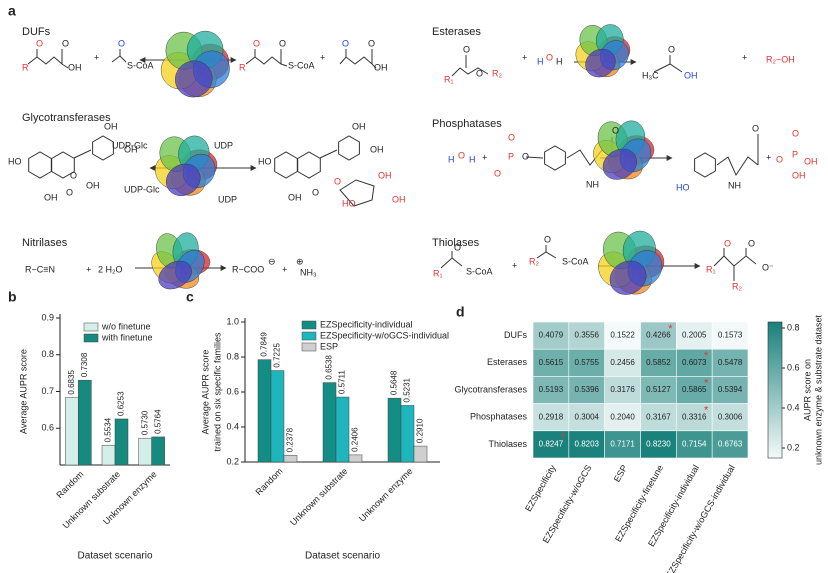 The image size is (828, 573). I want to click on y-tick-label: 1.0, so click(232, 321).